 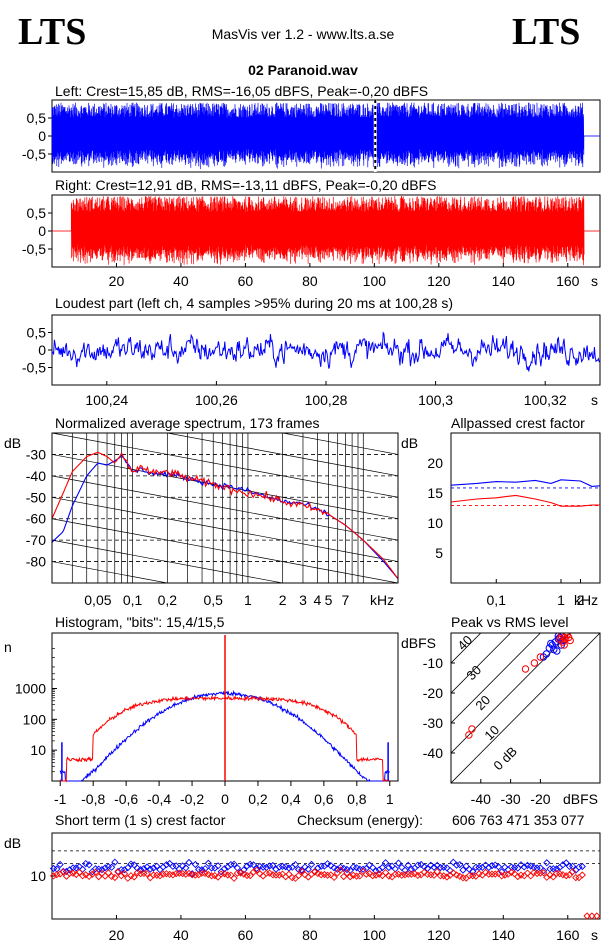 I want to click on loudest-part-xunit: s, so click(x=594, y=400).